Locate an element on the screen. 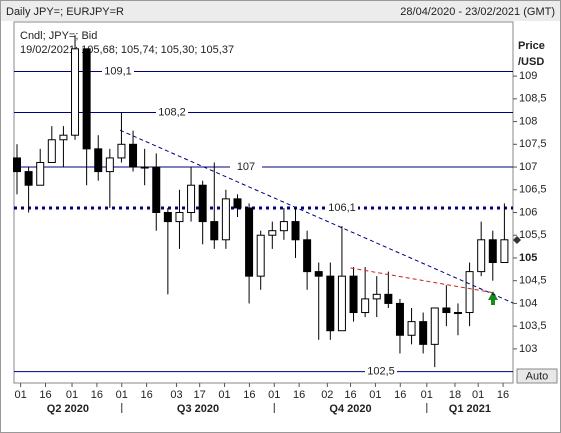 The width and height of the screenshot is (561, 433). y-tick-label: 109 is located at coordinates (528, 76).